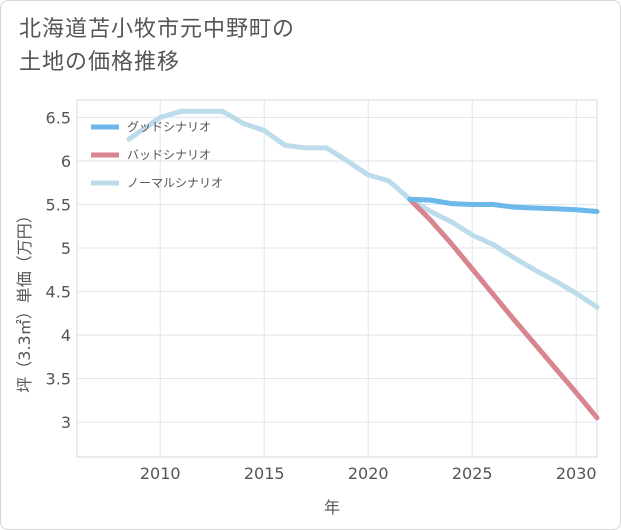 The width and height of the screenshot is (621, 530). Describe the element at coordinates (58, 292) in the screenshot. I see `y-tick-label: 4.5` at that location.